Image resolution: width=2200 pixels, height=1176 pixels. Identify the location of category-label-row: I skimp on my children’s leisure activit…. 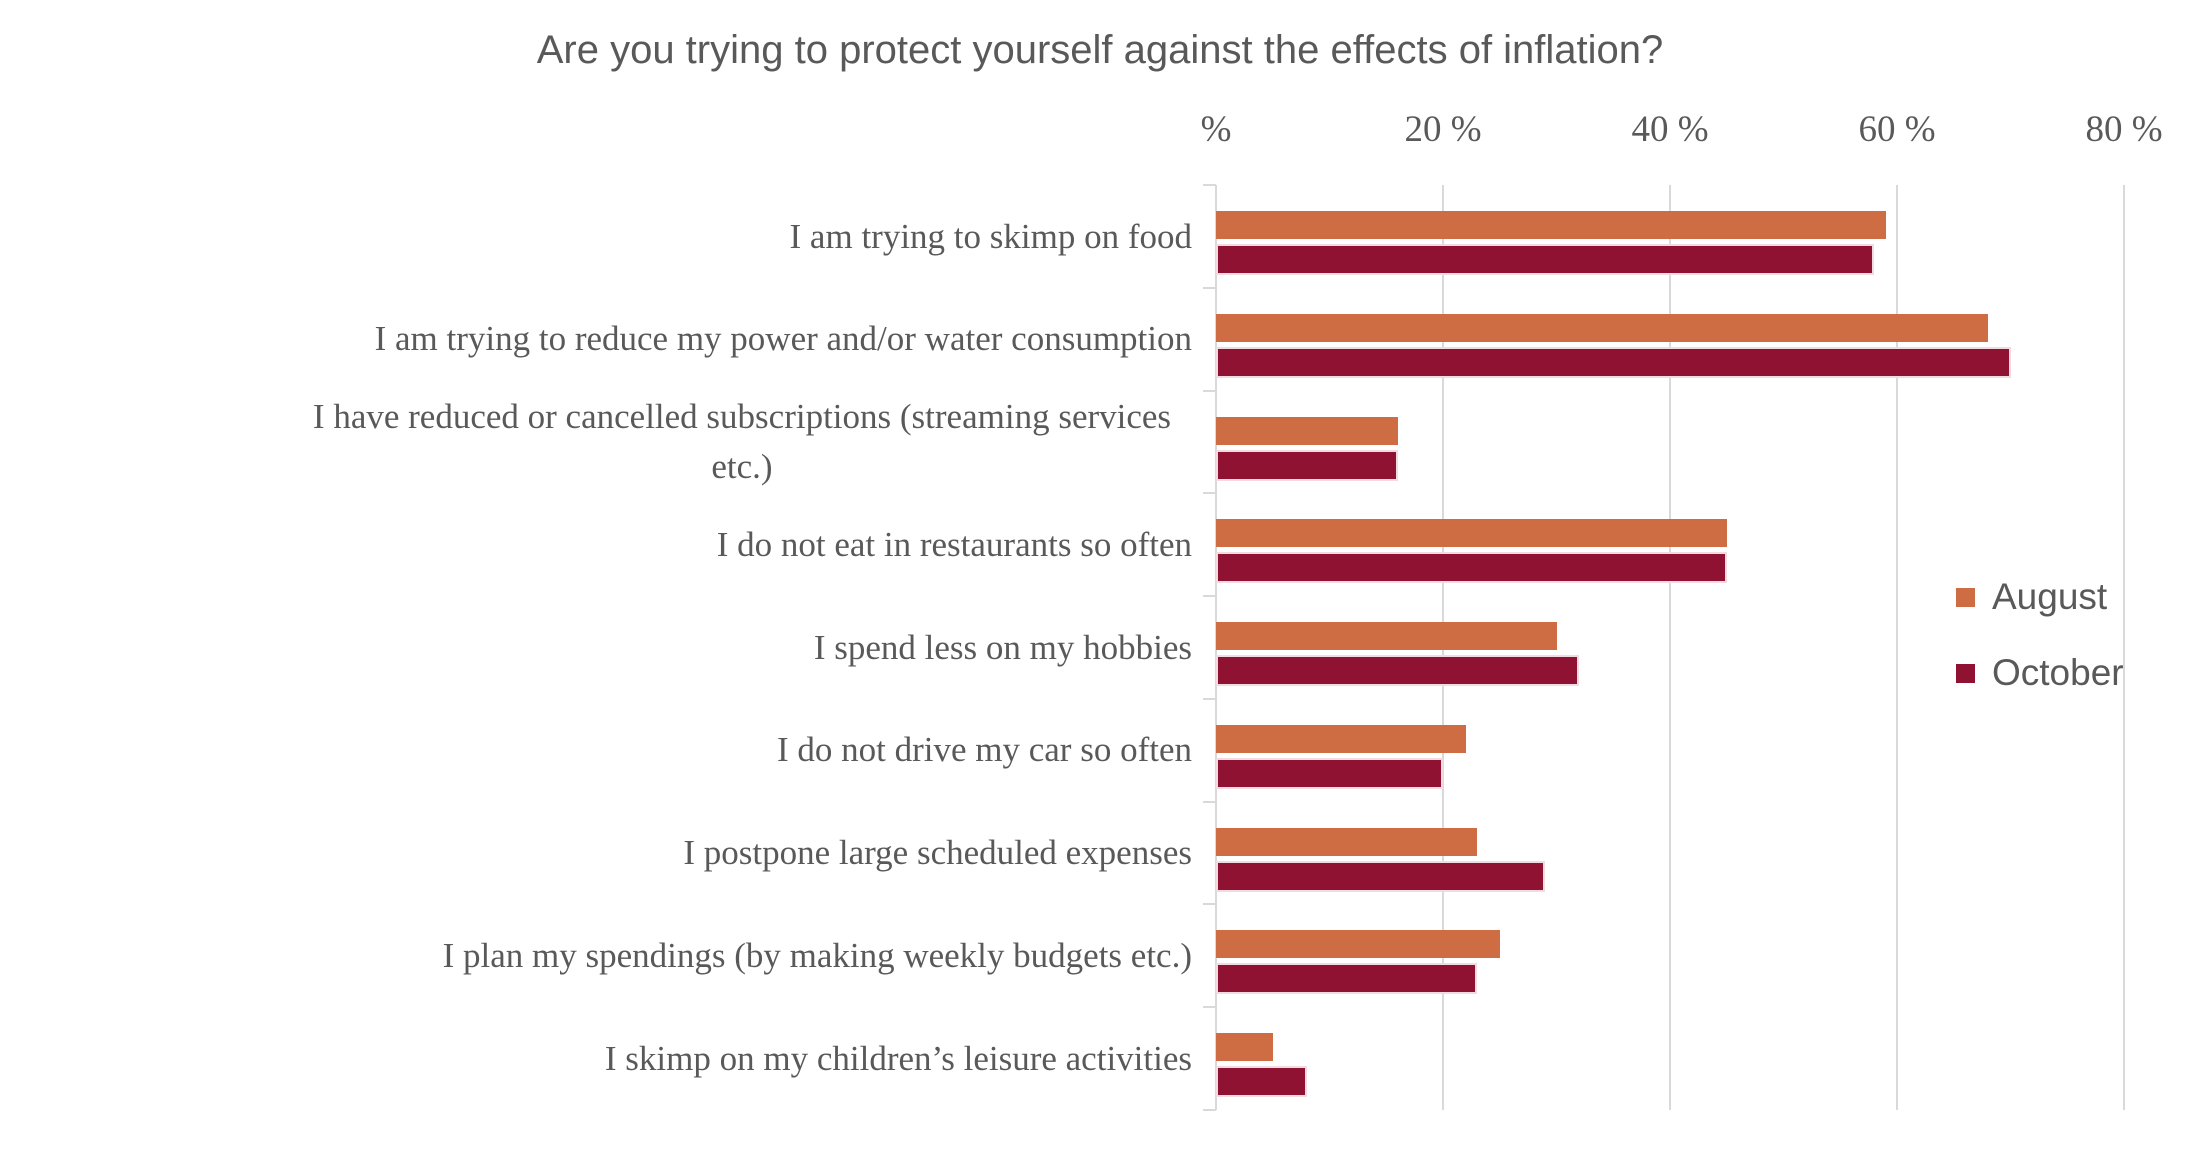
(596, 1058).